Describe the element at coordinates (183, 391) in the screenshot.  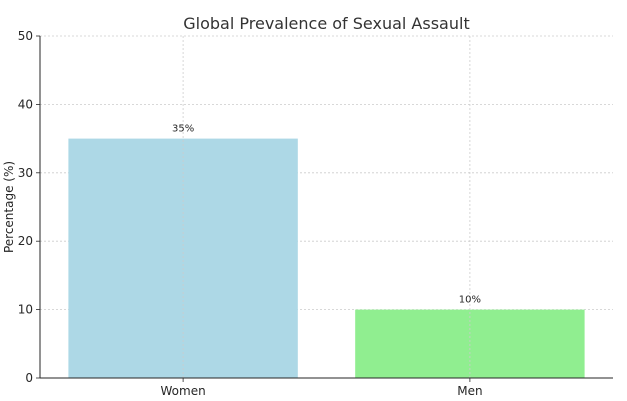
I see `x-tick-label-women: Women` at that location.